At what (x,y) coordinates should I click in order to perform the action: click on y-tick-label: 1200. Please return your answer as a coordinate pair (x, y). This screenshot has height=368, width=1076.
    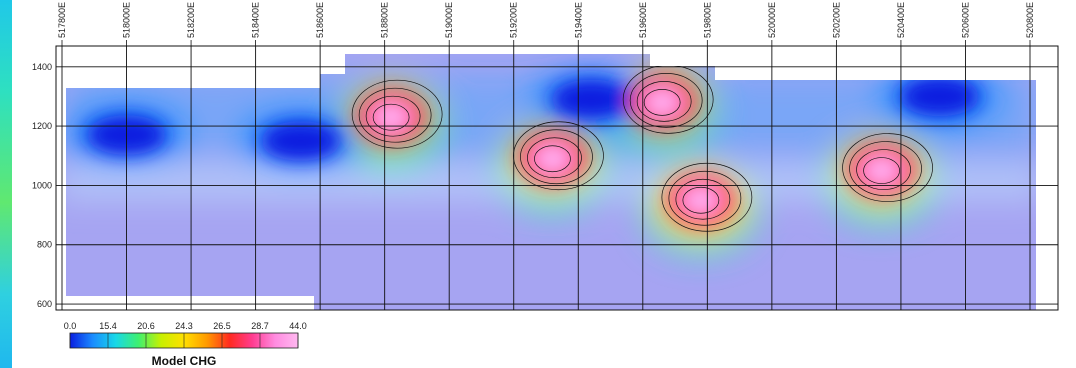
    Looking at the image, I should click on (42, 126).